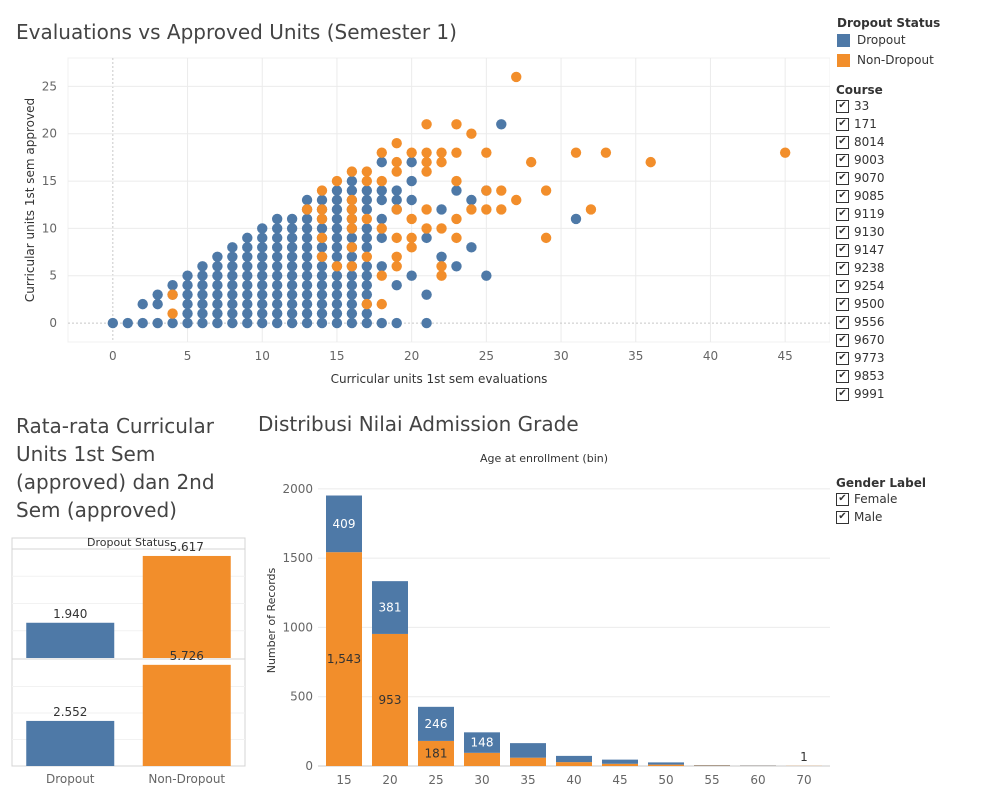 Image resolution: width=999 pixels, height=799 pixels. What do you see at coordinates (911, 304) in the screenshot?
I see `course-filter-item: ✔ 9500` at bounding box center [911, 304].